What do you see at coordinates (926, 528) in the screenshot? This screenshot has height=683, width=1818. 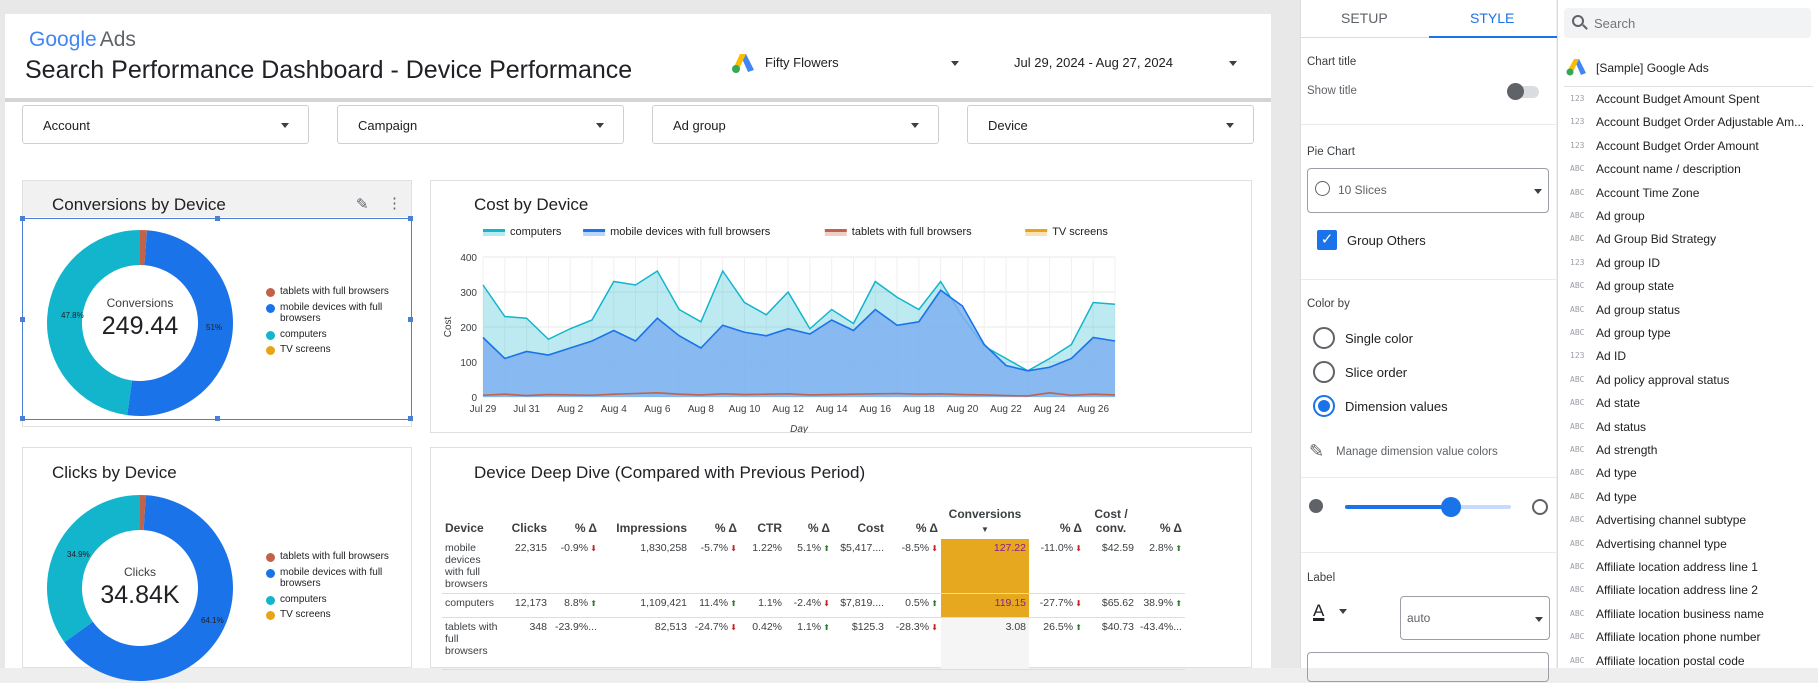 I see `col-cost-delta: % Δ` at bounding box center [926, 528].